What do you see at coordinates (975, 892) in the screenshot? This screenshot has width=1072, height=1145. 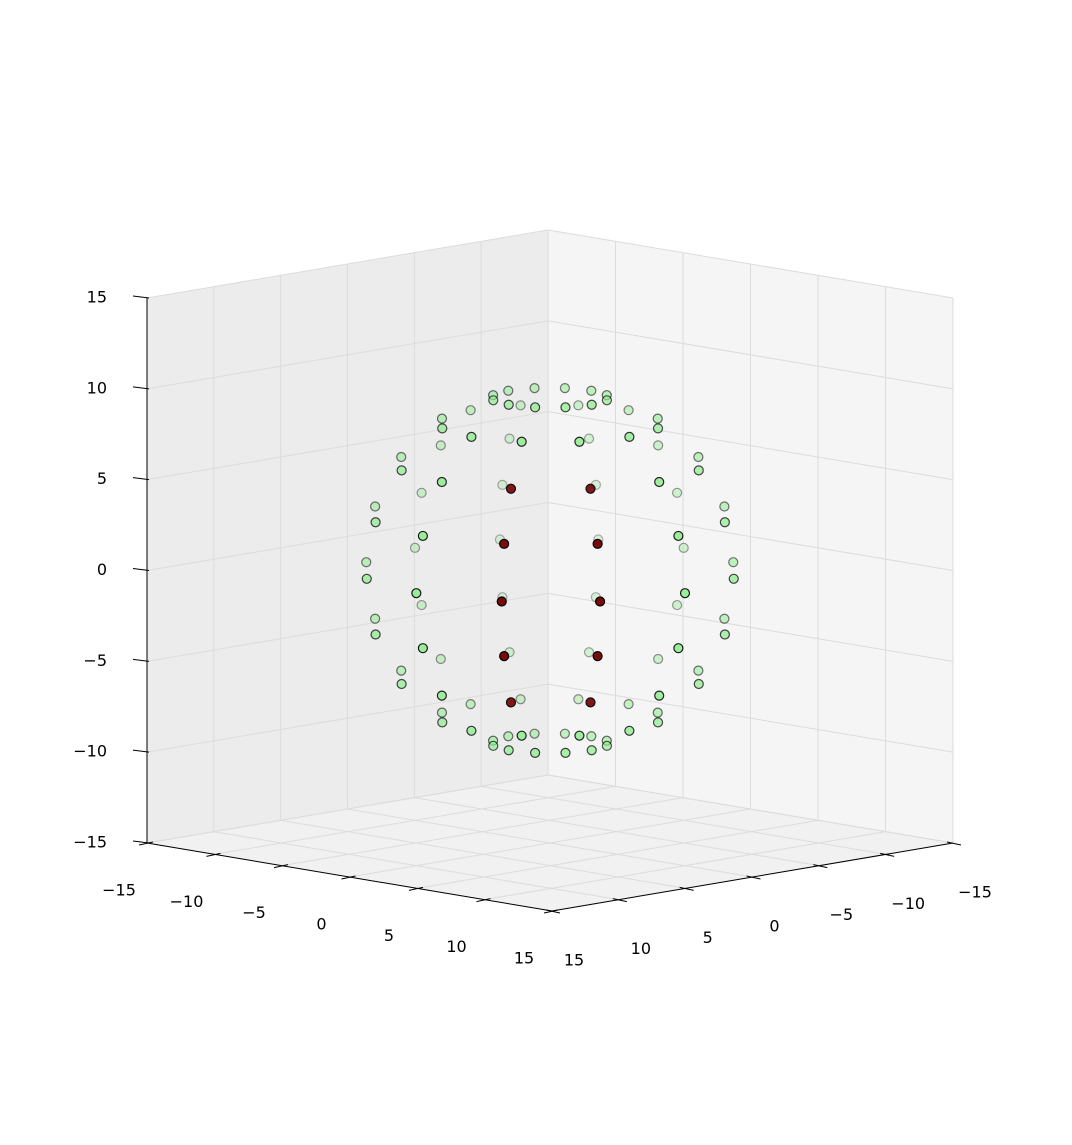 I see `x-tick-label: −15` at bounding box center [975, 892].